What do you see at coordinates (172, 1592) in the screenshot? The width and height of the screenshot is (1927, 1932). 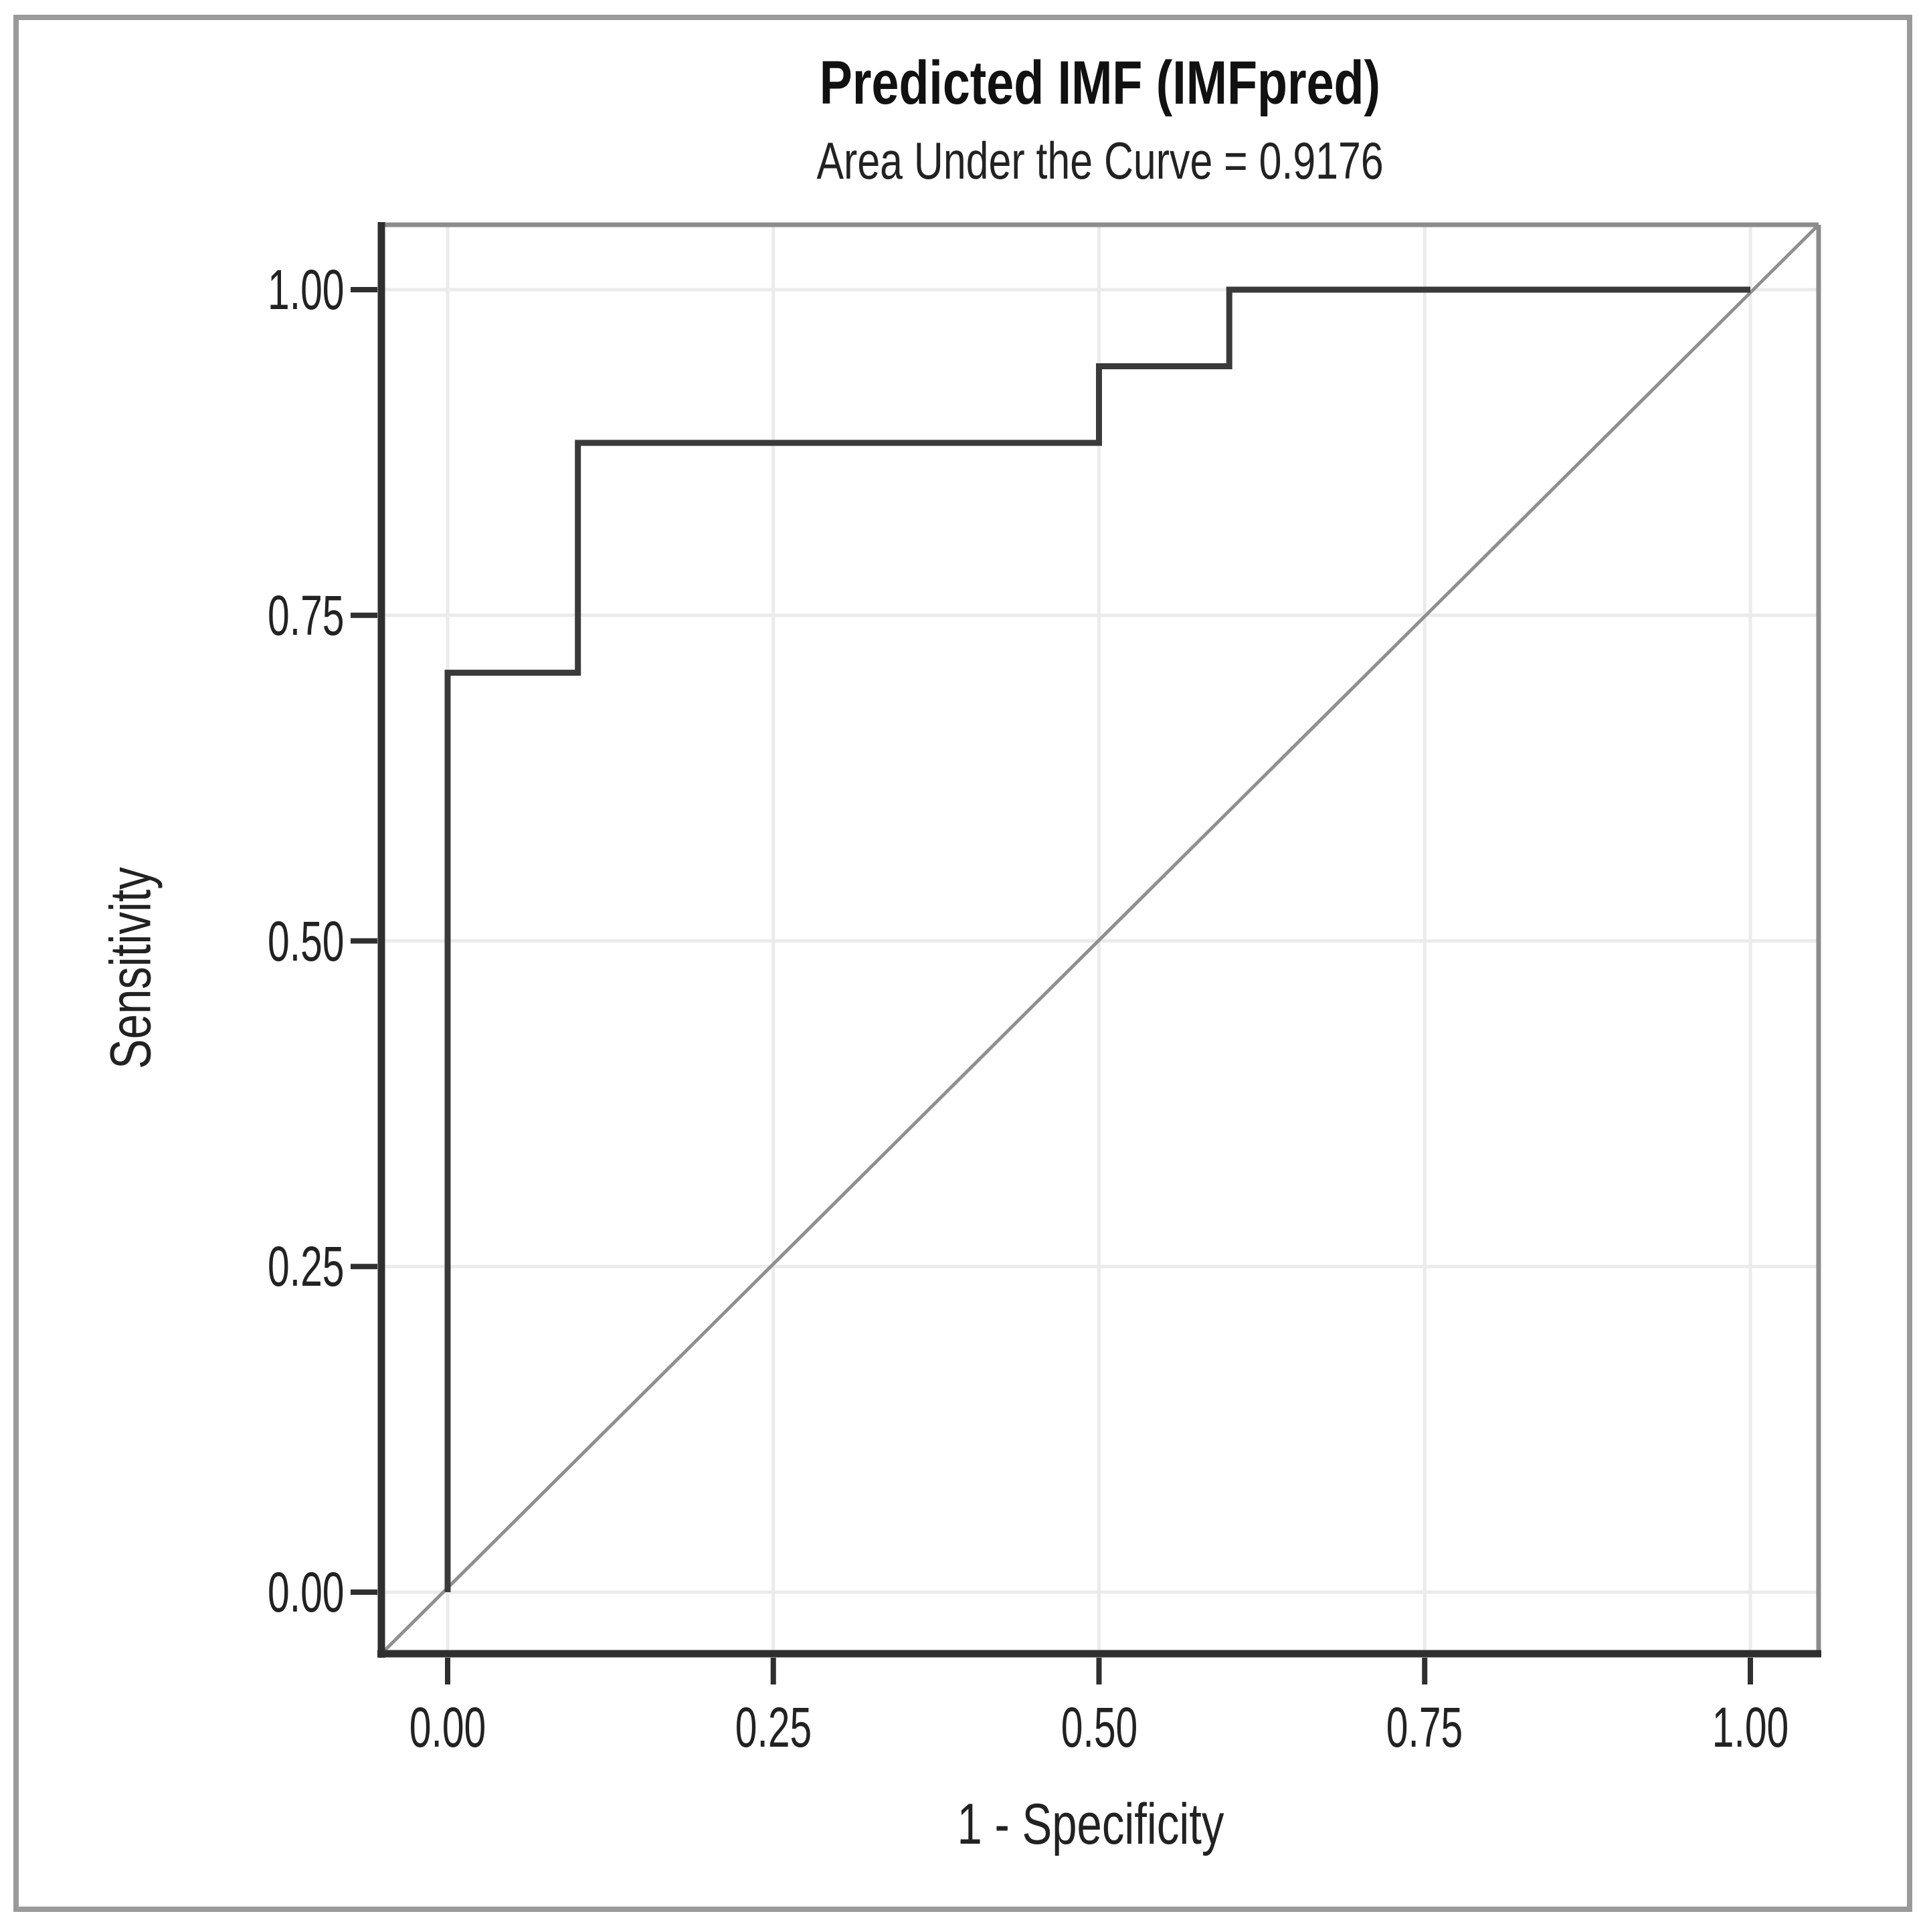 I see `y-tick-label-0.00: 0.00` at bounding box center [172, 1592].